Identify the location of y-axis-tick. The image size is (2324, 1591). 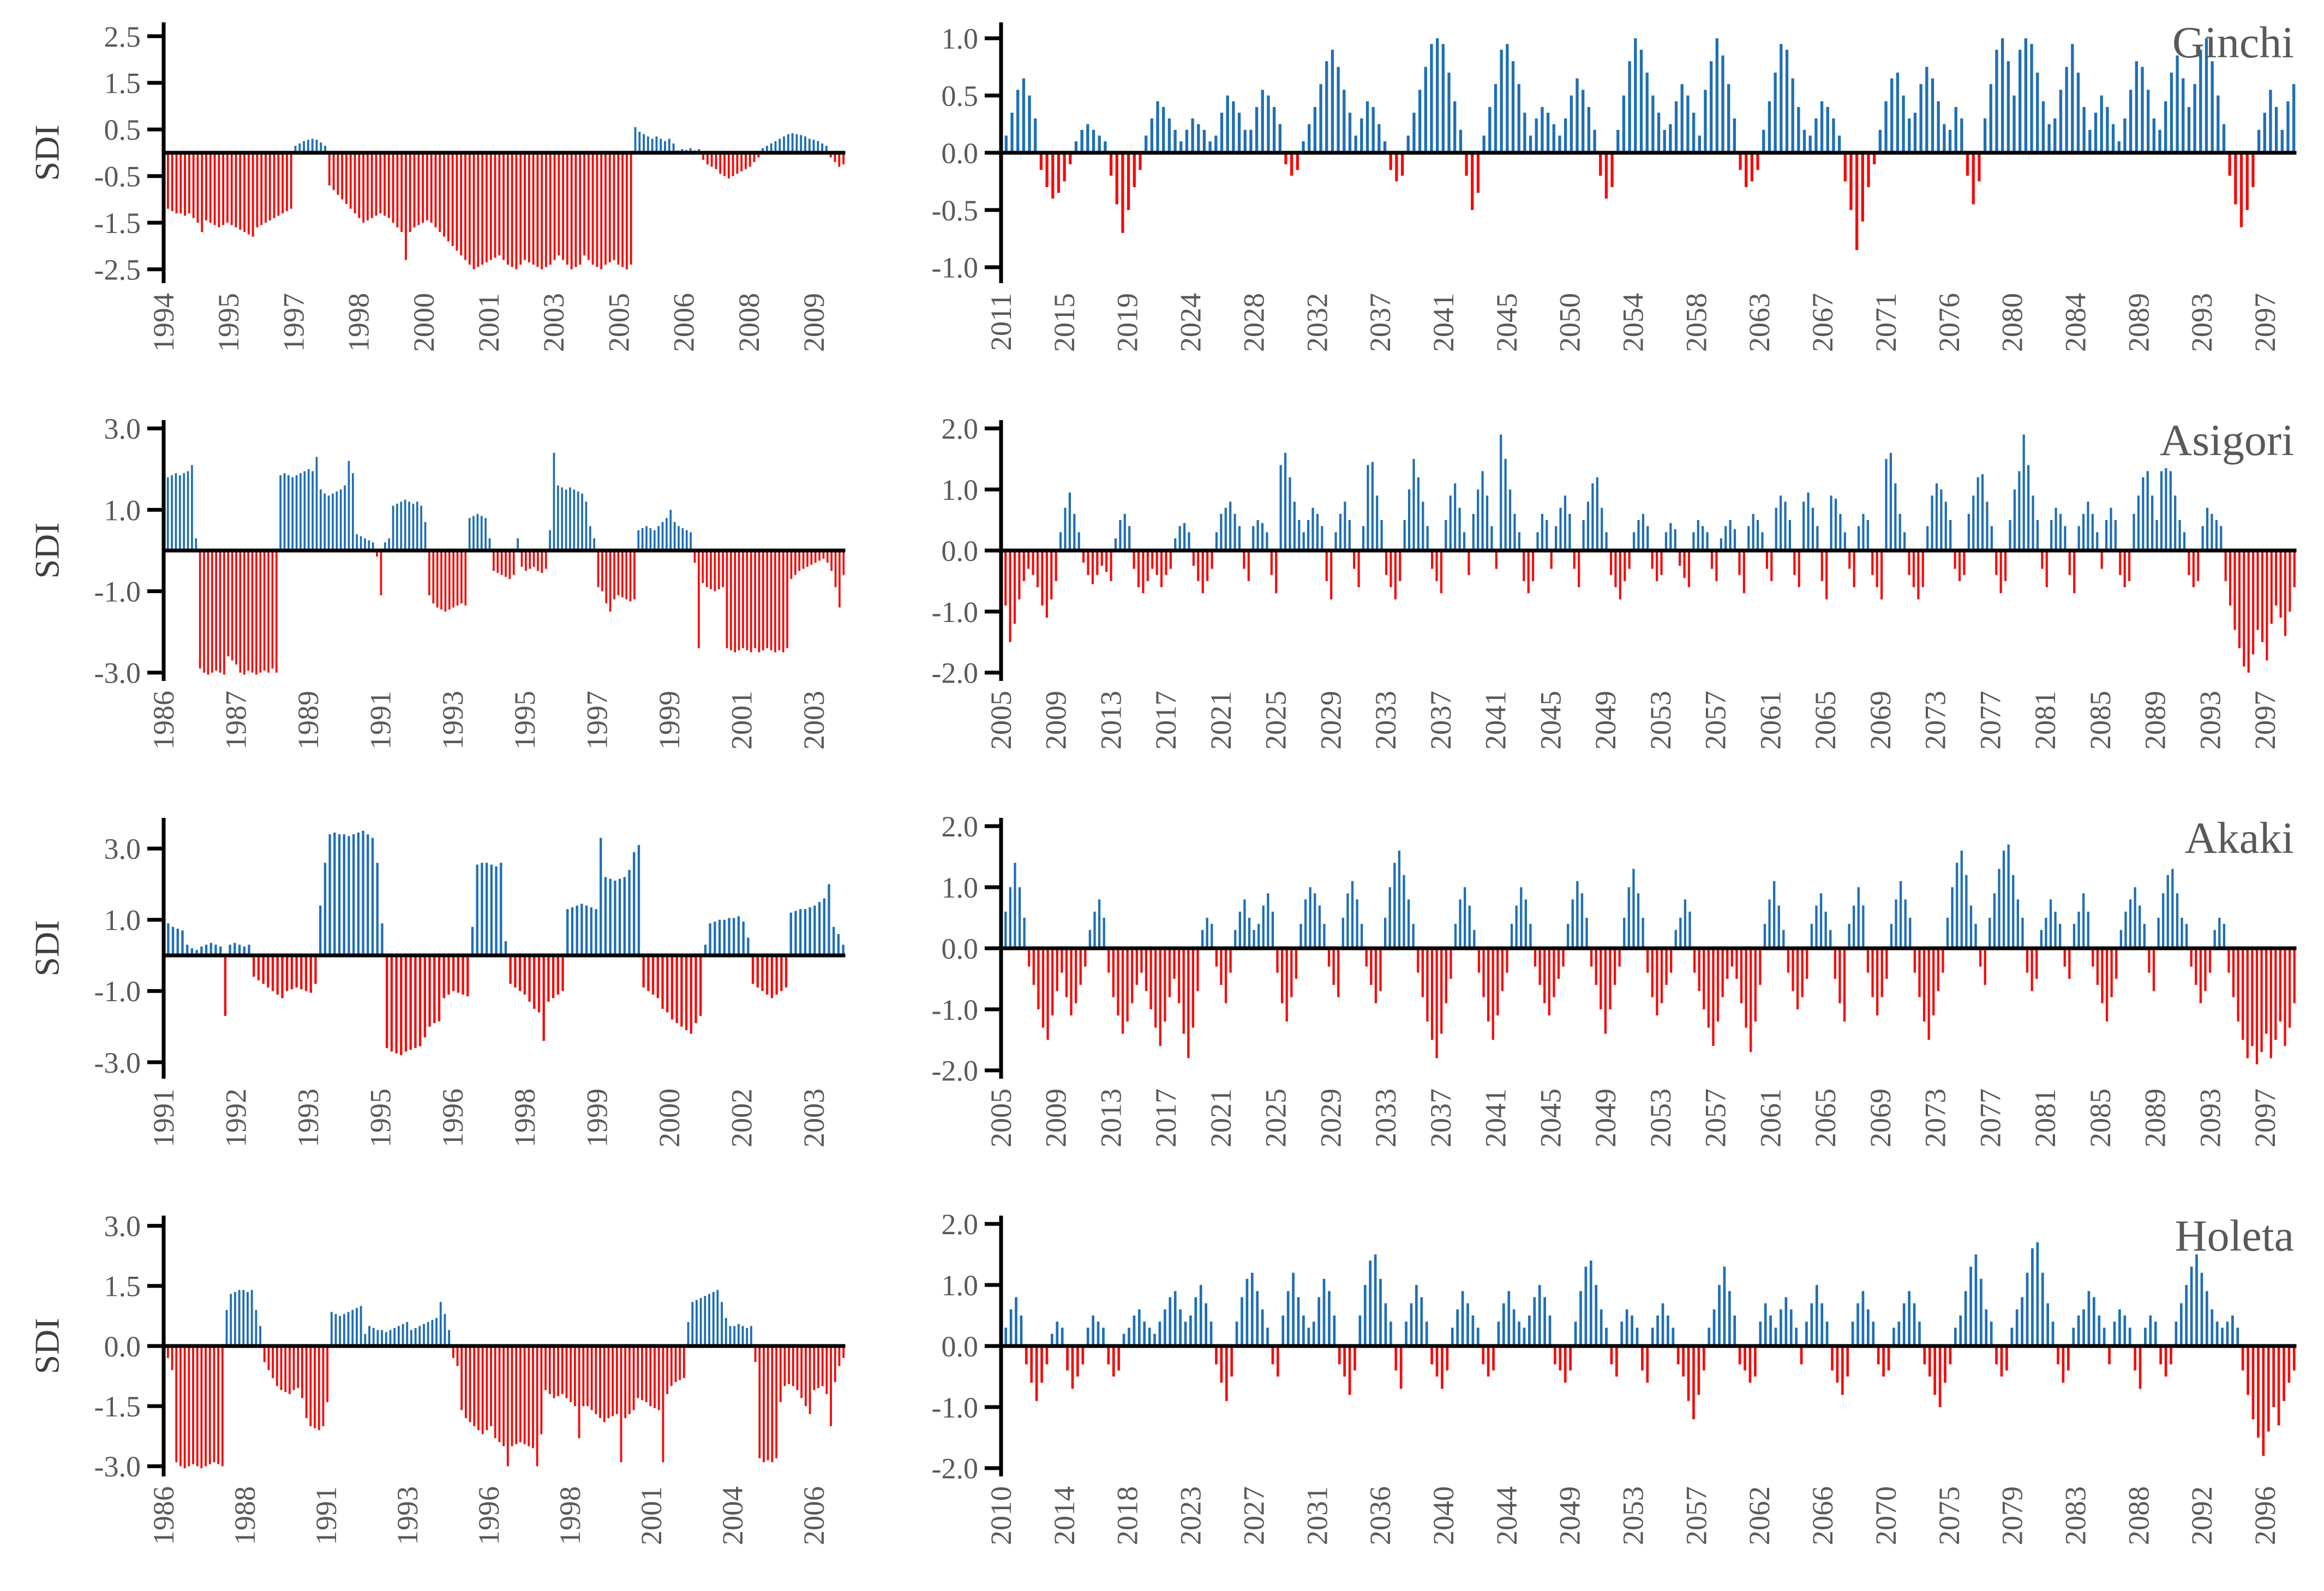
(993, 948).